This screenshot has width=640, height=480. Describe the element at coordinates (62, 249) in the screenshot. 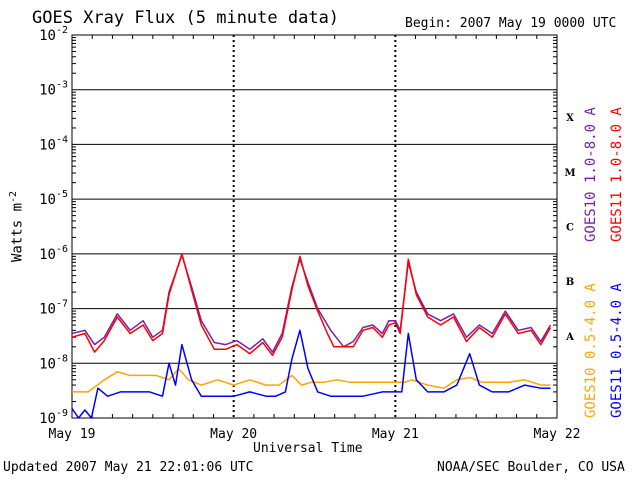

I see `y-tick-exponent: -6` at that location.